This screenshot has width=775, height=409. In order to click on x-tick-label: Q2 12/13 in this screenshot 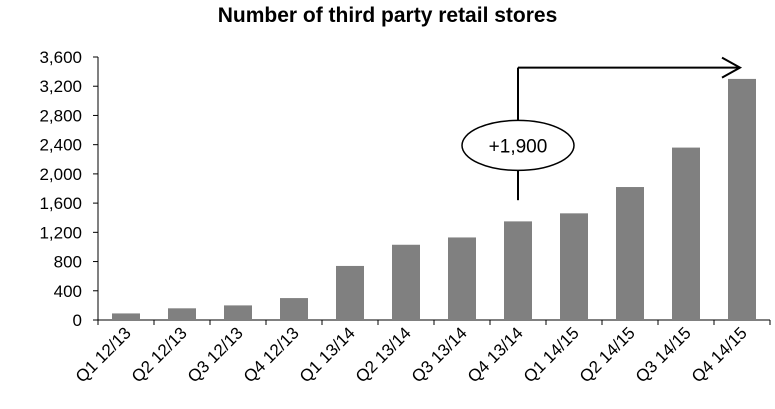, I will do `click(159, 354)`.